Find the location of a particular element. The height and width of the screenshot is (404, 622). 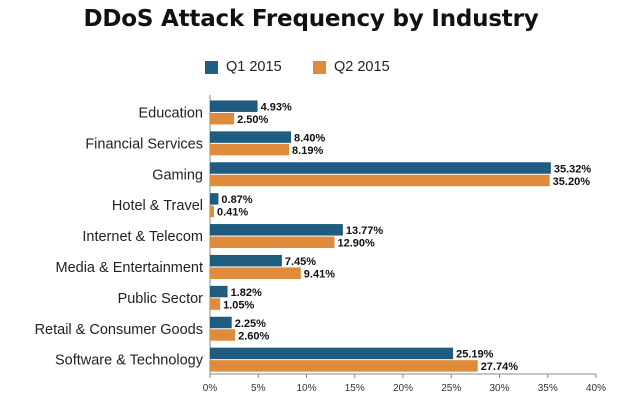

data-label-q1: 7.45% is located at coordinates (300, 262).